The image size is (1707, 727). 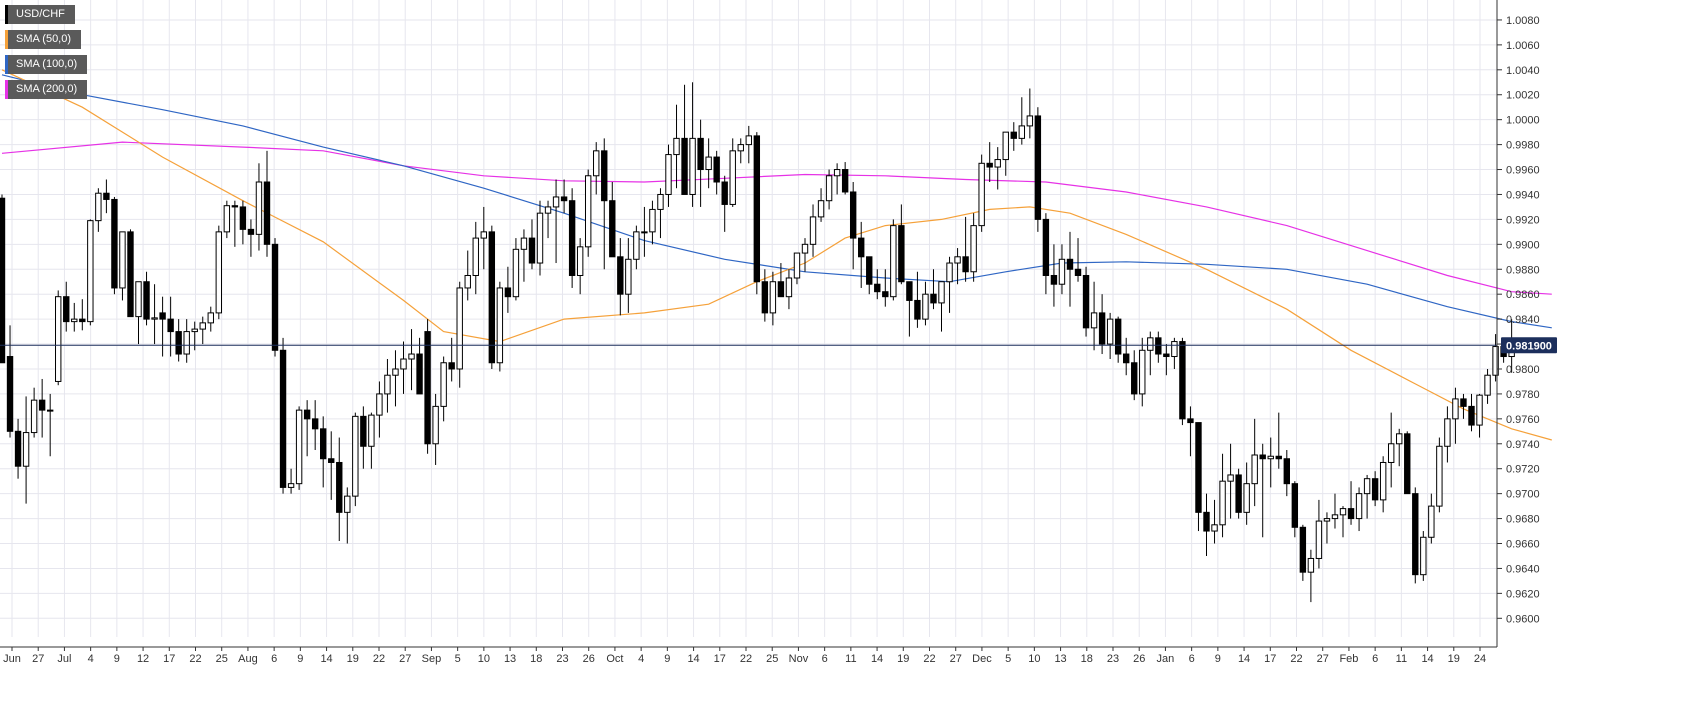 What do you see at coordinates (274, 659) in the screenshot?
I see `x-tick-label: 6` at bounding box center [274, 659].